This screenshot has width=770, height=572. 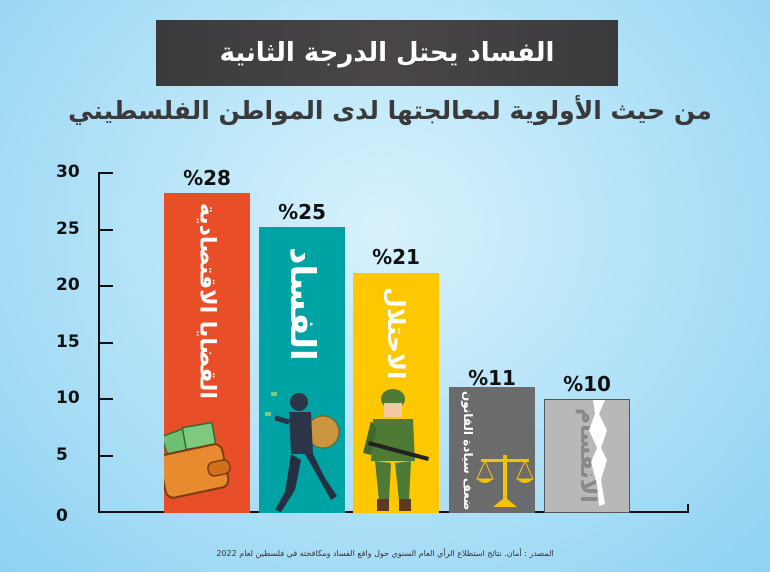 I want to click on title-banner: الفساد يحتل الدرجة الثانية, so click(x=387, y=53).